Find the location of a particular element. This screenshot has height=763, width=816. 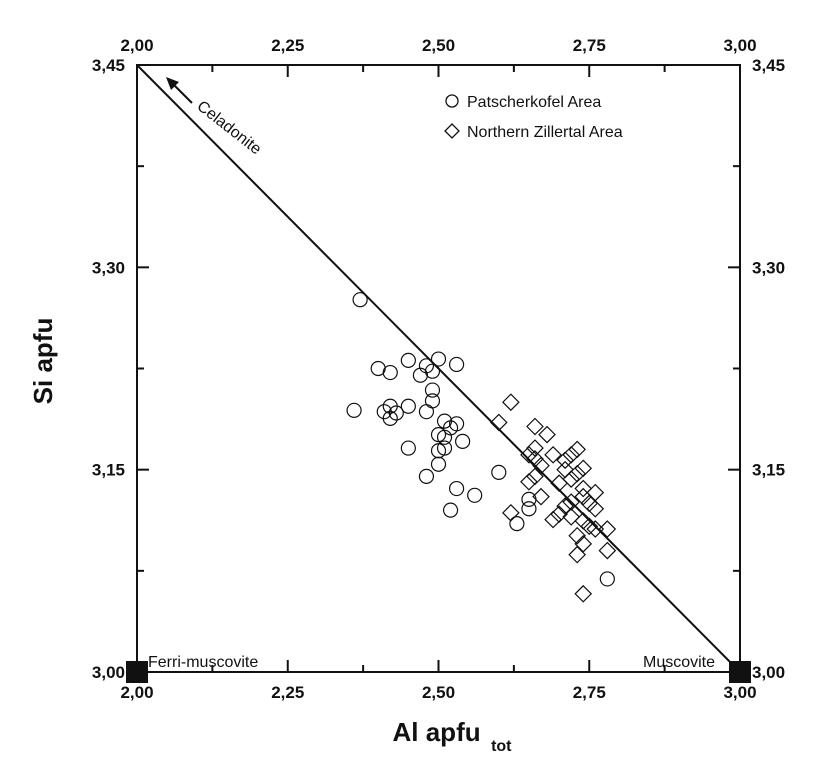

x-tick-label-bottom: 2,50 is located at coordinates (438, 692).